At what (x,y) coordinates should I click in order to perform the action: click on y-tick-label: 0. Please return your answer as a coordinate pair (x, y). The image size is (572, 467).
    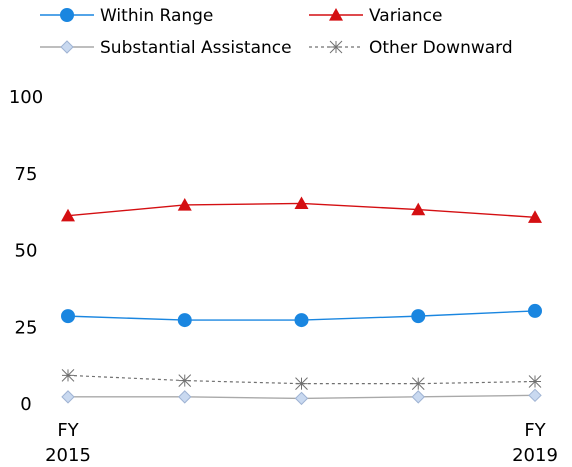
    Looking at the image, I should click on (25, 404).